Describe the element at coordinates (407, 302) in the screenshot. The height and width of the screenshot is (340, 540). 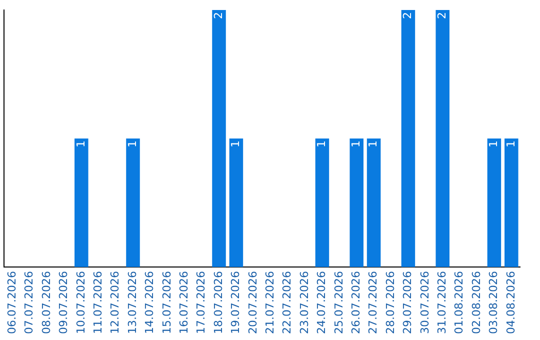
I see `x-tick-label: 29.07.2026` at that location.